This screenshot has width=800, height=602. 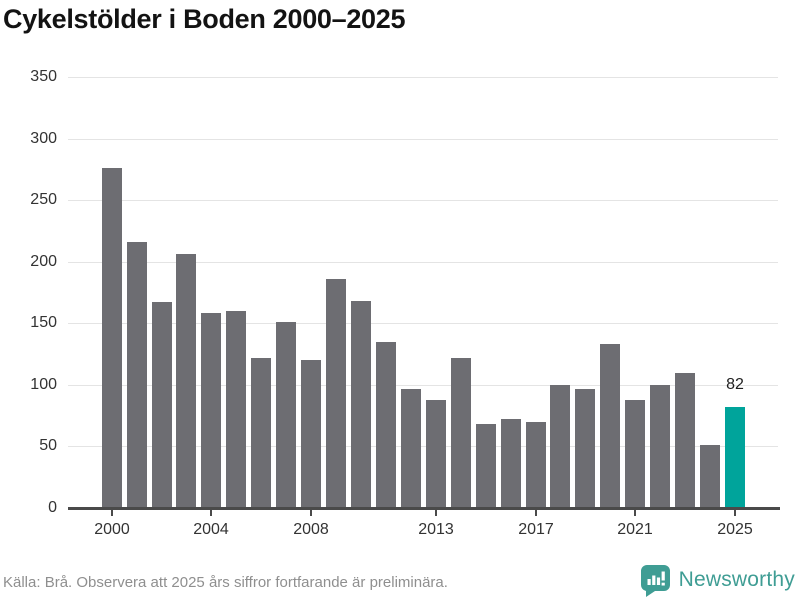 I want to click on bar-2019, so click(x=585, y=448).